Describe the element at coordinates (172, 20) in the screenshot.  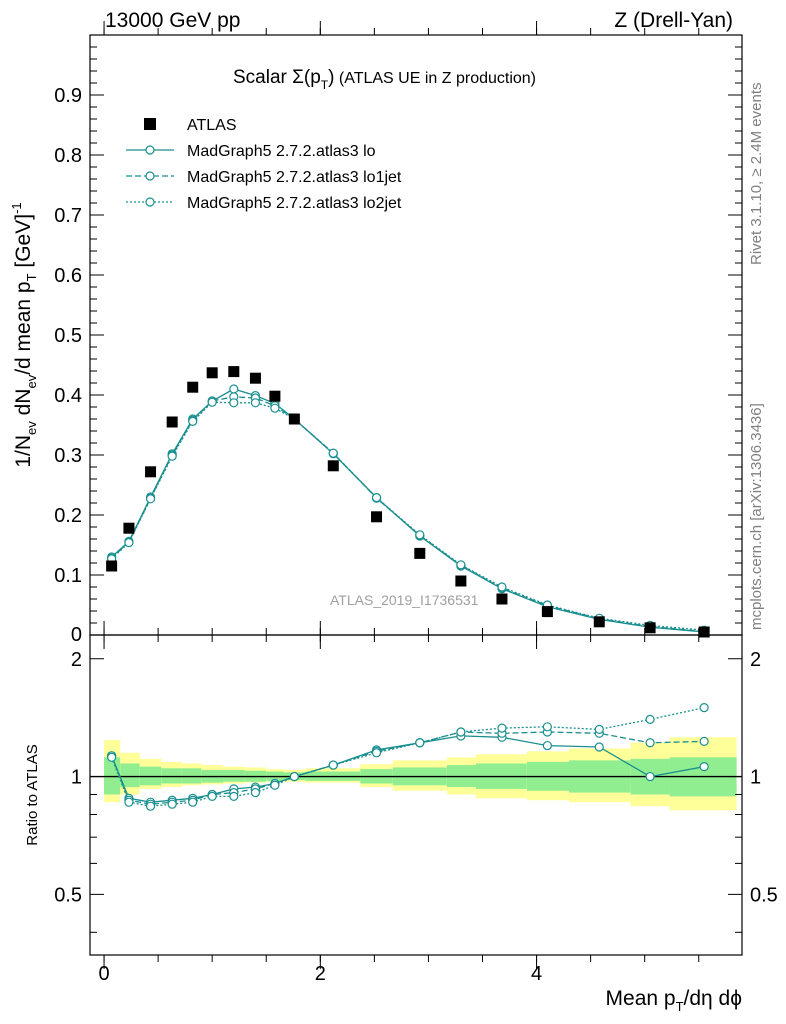
I see `header-left: 13000 GeV pp` at that location.